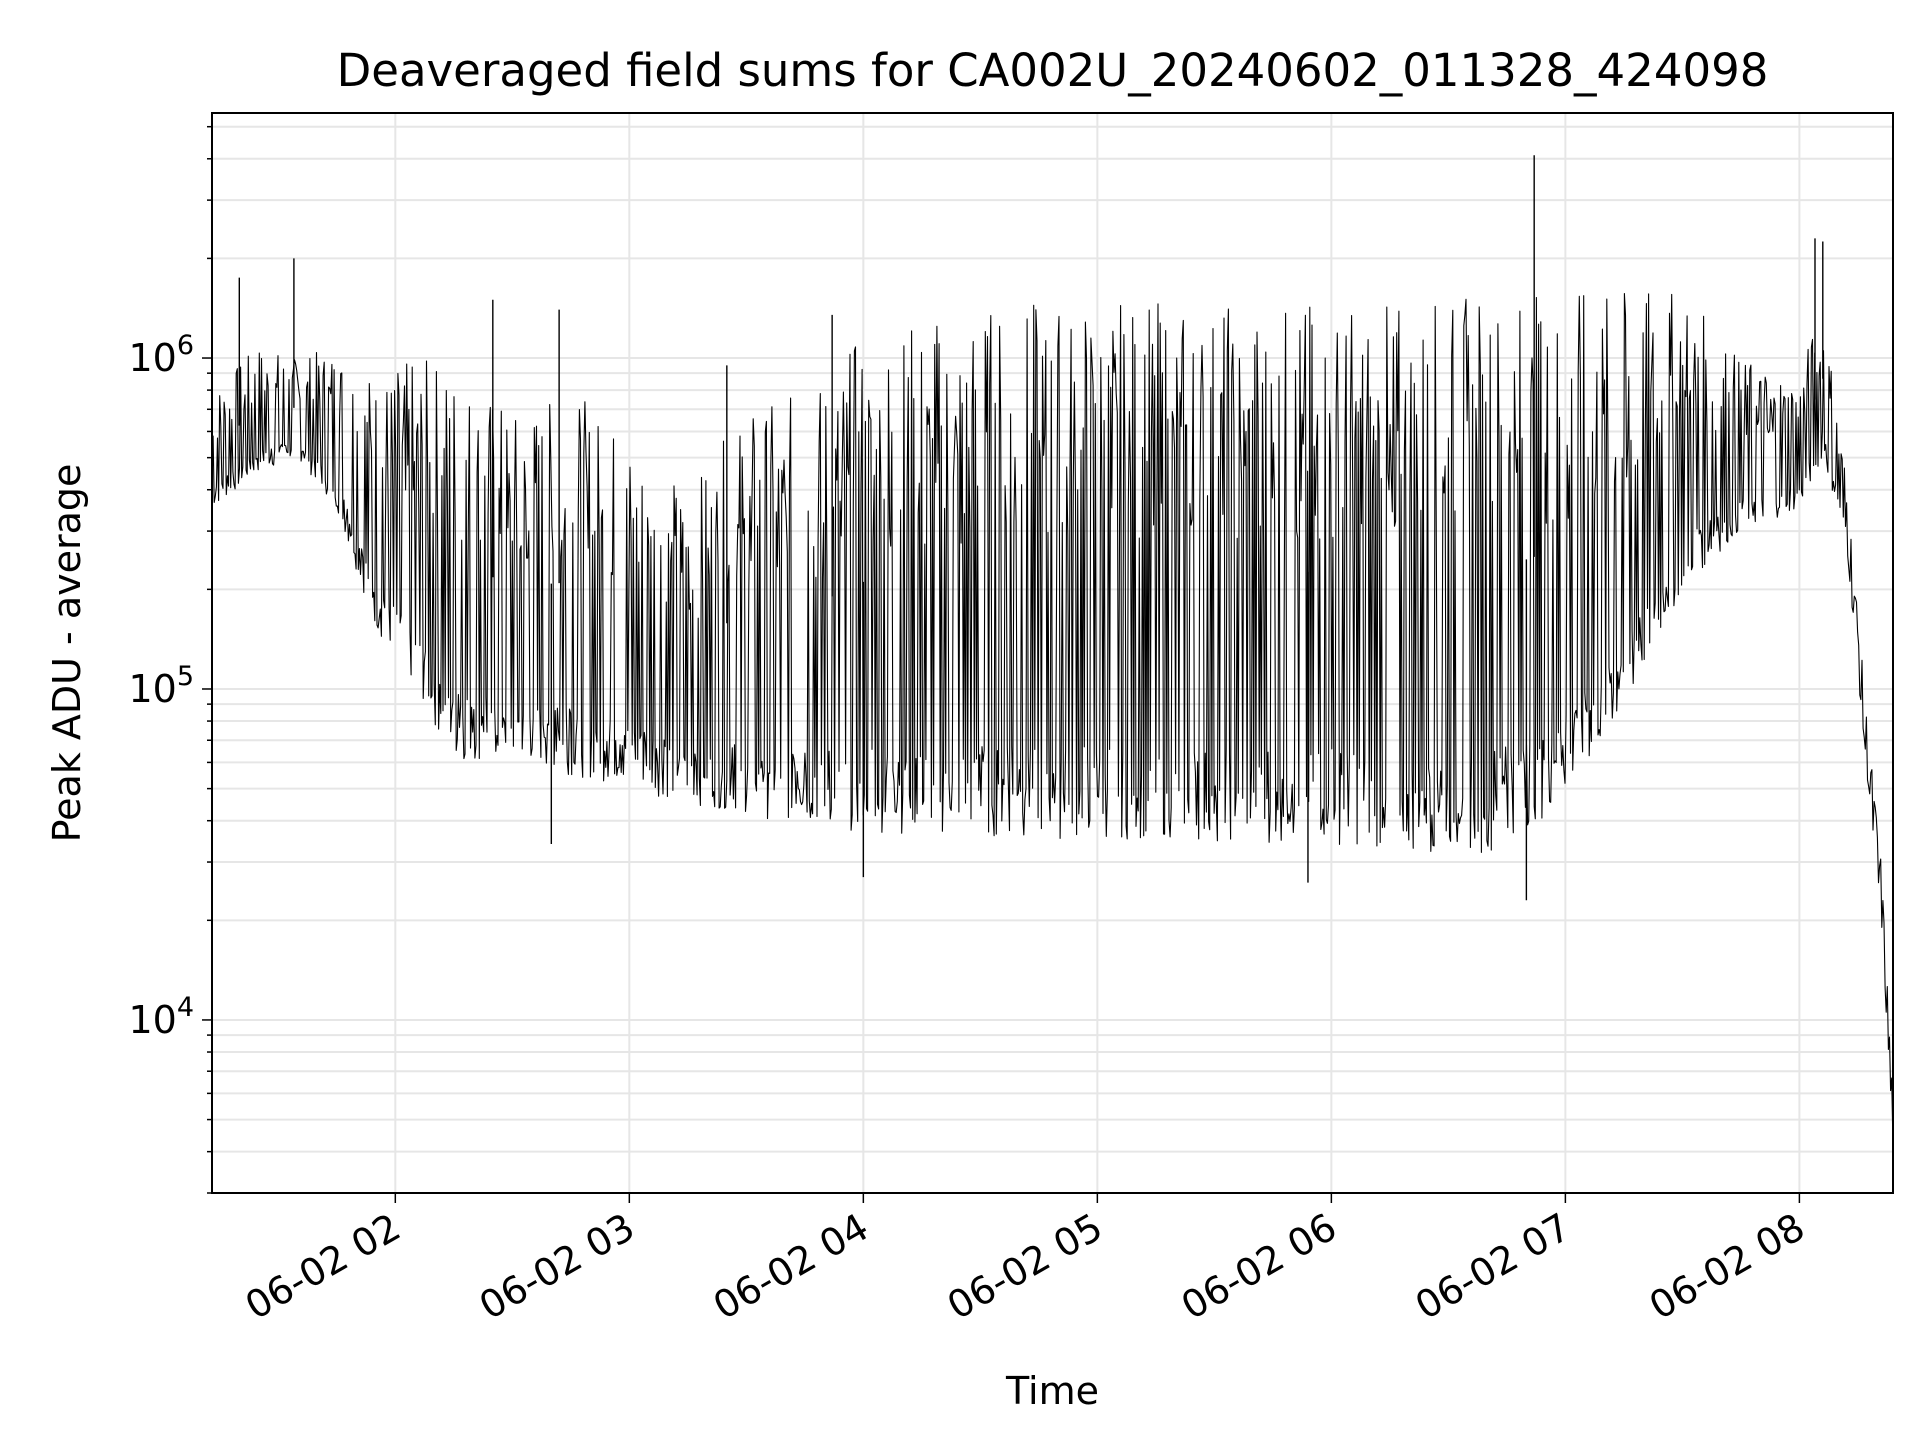  Describe the element at coordinates (170, 659) in the screenshot. I see `y-axis-ticks: 104 105 106` at that location.